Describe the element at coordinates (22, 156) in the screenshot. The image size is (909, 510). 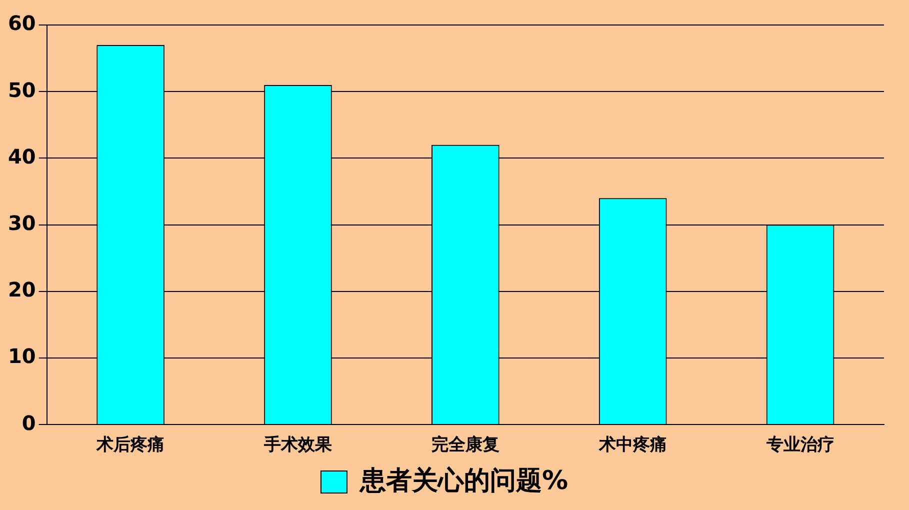
I see `y-tick-label: 40` at that location.